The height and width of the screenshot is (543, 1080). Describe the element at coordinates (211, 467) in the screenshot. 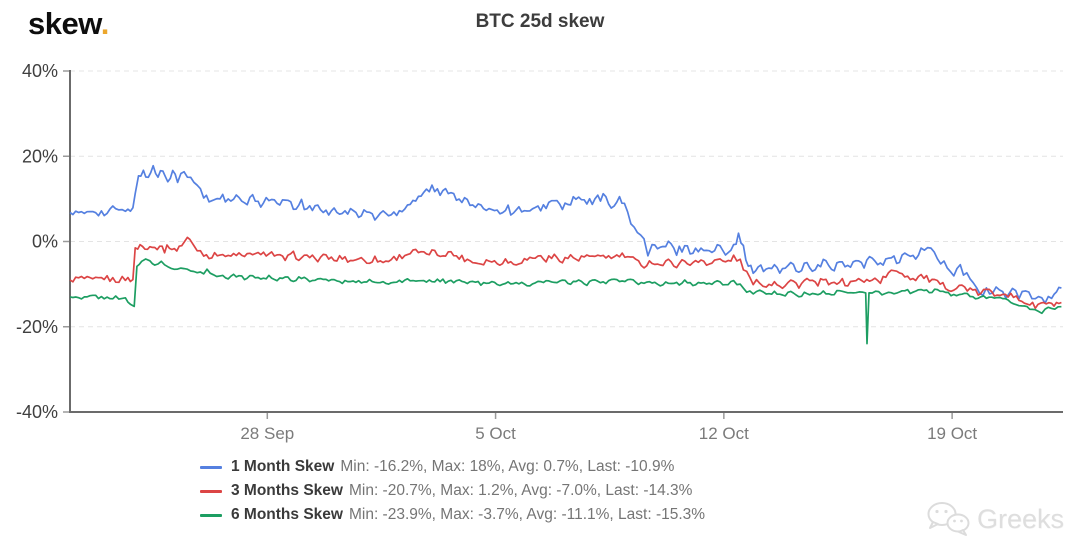

I see `legend-swatch-1-month` at that location.